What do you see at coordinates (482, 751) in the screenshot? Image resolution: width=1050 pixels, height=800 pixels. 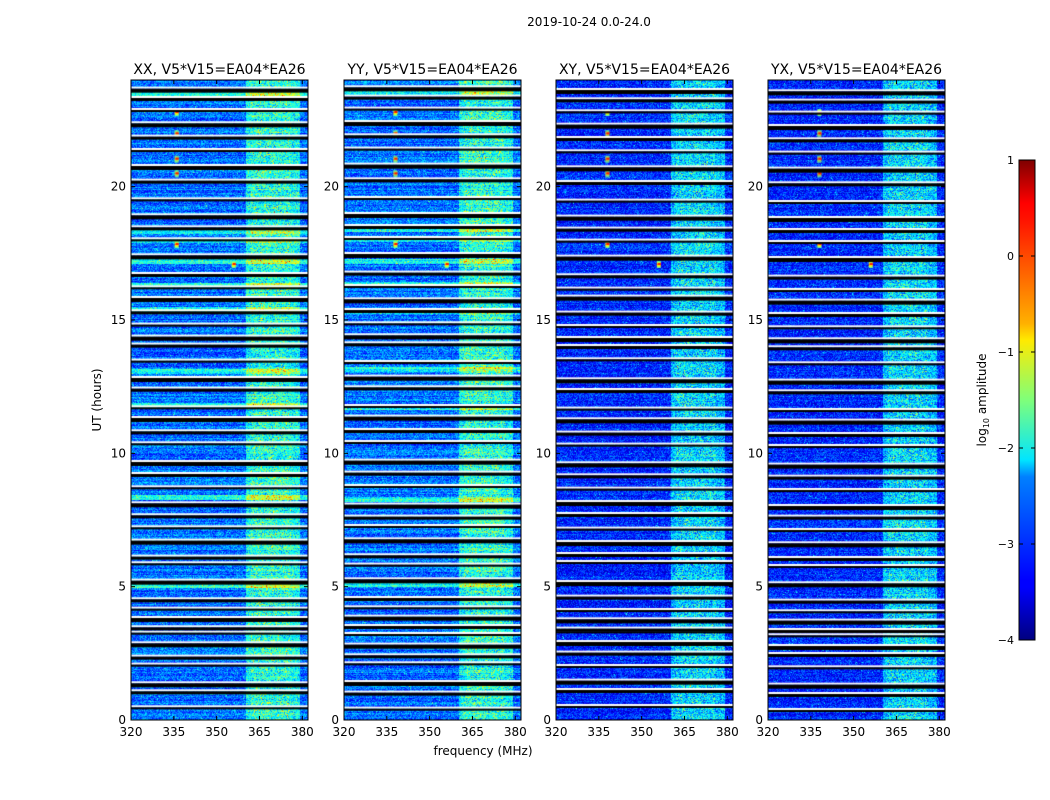 I see `x-axis-label: frequency (MHz)` at bounding box center [482, 751].